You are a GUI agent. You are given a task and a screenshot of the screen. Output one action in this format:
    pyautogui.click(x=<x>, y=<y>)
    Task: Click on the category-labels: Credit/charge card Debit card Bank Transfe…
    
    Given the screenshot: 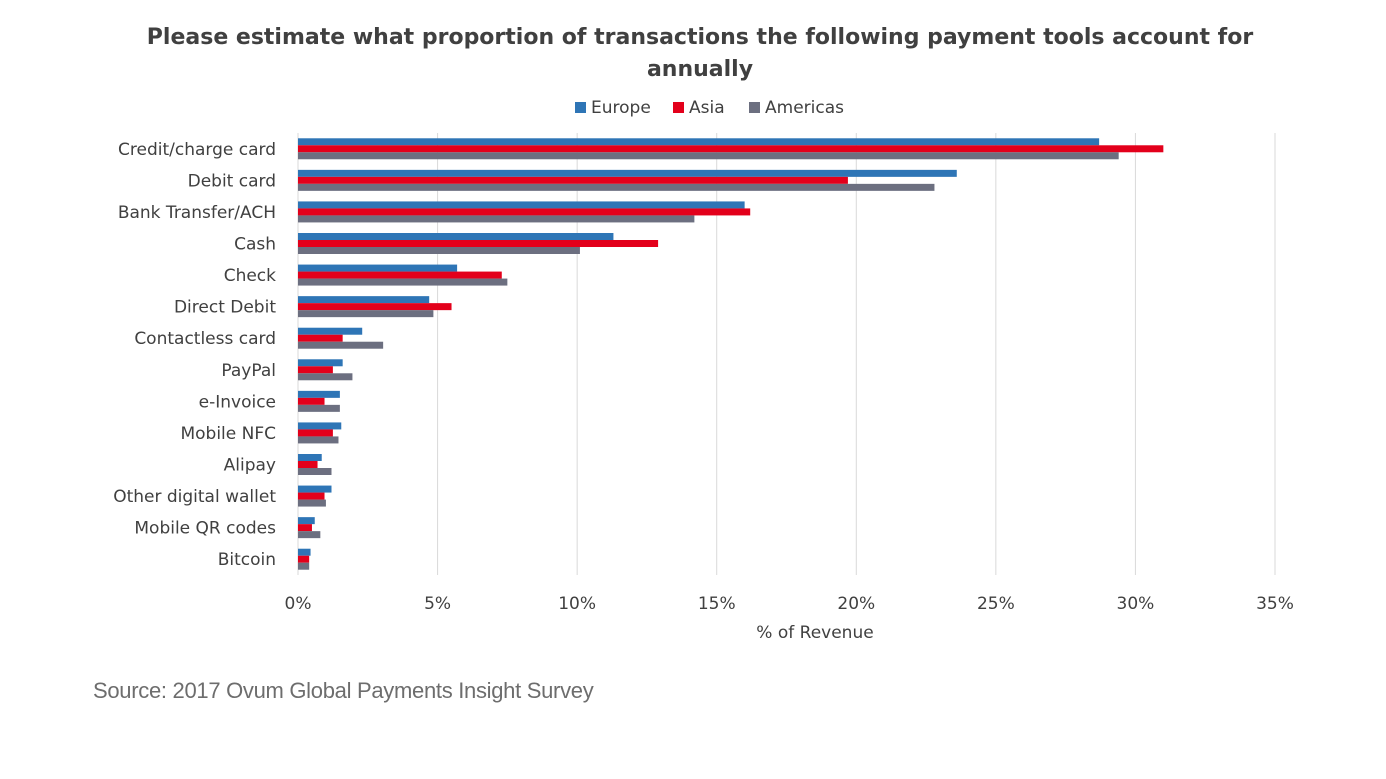 What is the action you would take?
    pyautogui.click(x=194, y=355)
    